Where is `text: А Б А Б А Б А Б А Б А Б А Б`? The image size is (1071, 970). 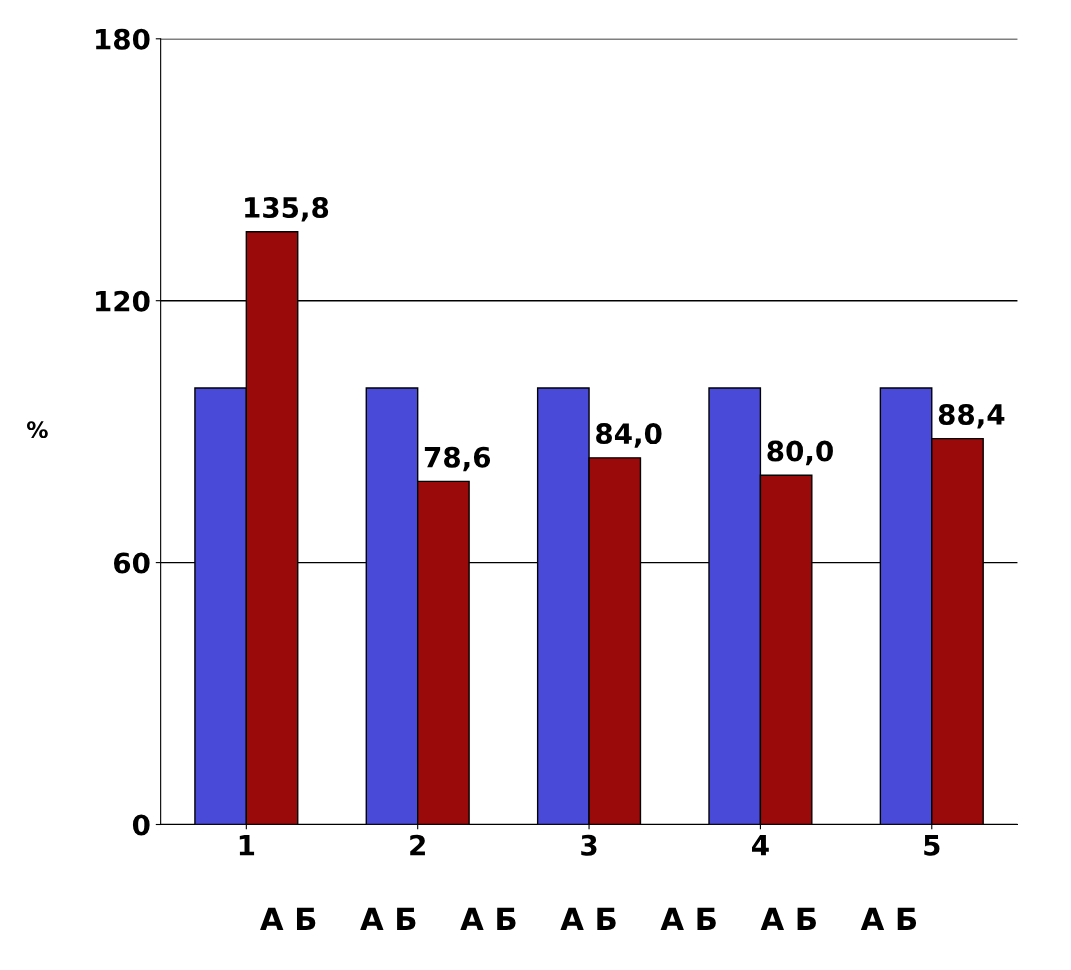 text: А Б А Б А Б А Б А Б А Б А Б is located at coordinates (588, 918).